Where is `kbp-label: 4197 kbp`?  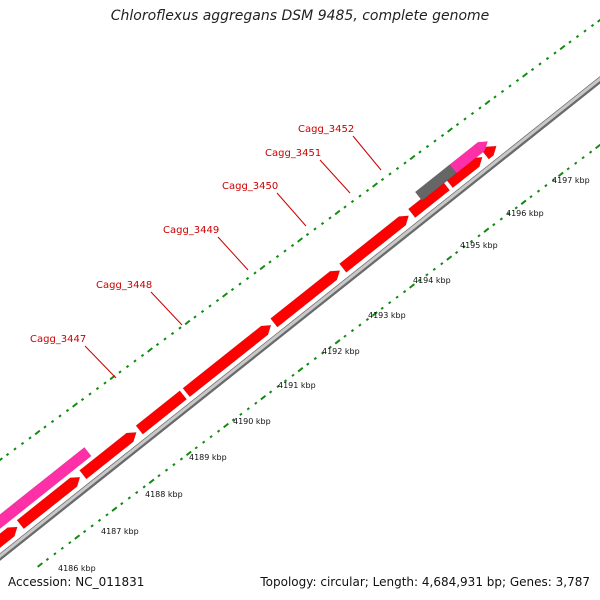 kbp-label: 4197 kbp is located at coordinates (571, 180).